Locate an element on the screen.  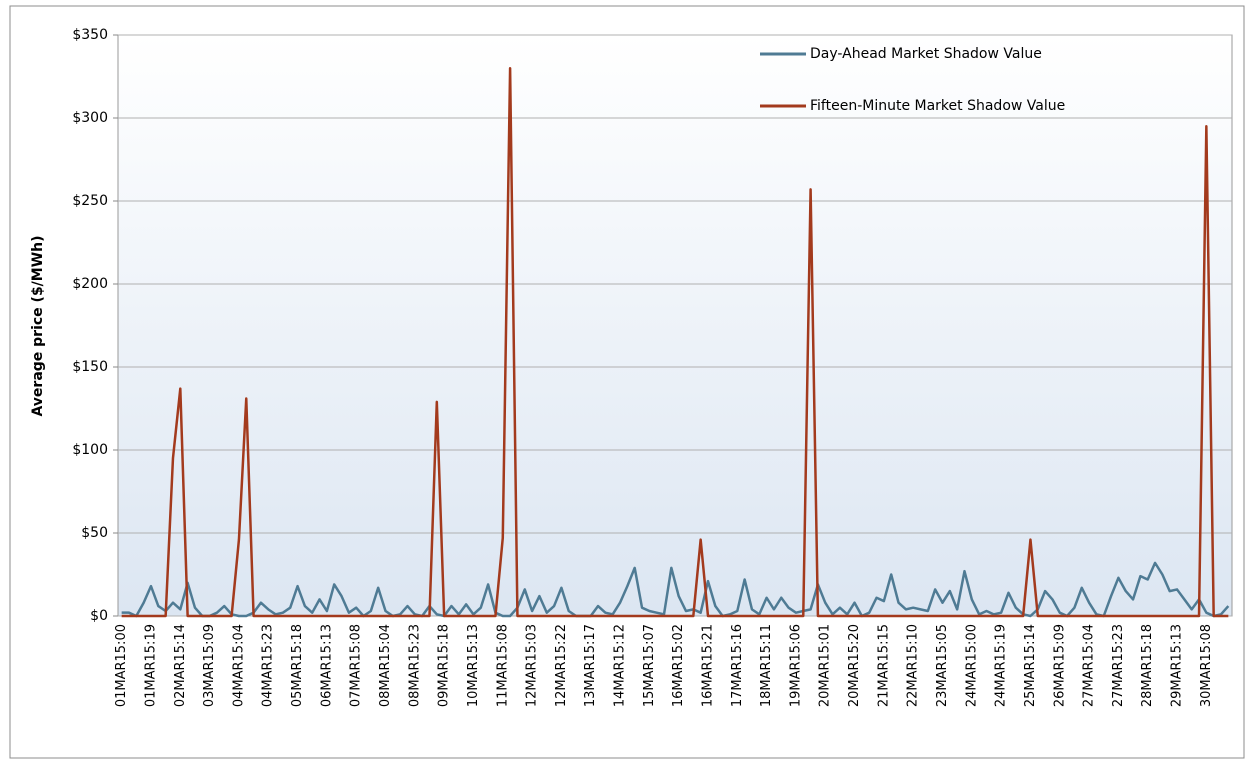
series-line is located at coordinates (675, 589).